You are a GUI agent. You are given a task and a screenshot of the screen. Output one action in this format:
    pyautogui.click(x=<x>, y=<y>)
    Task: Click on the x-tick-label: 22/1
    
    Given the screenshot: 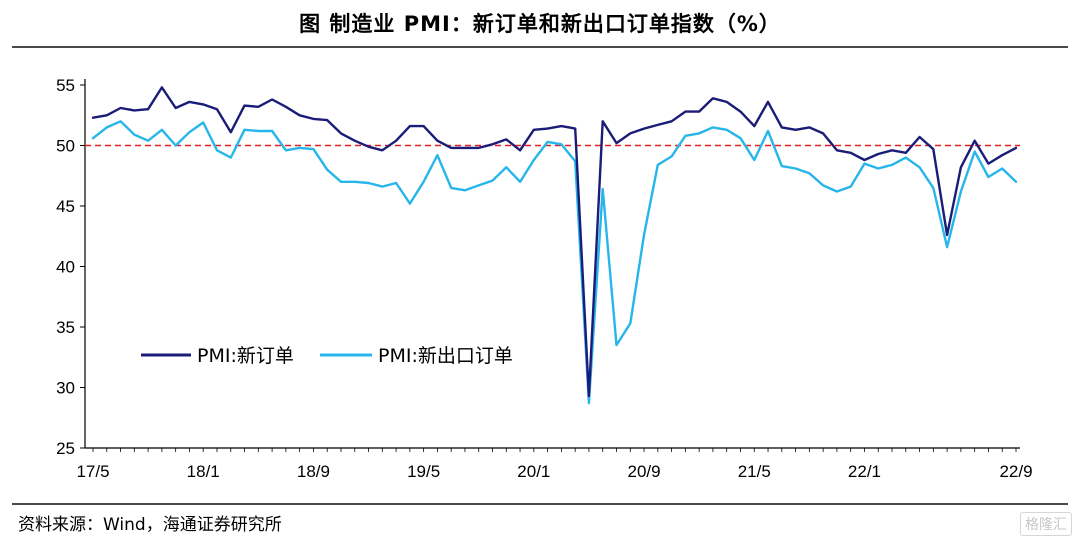 What is the action you would take?
    pyautogui.click(x=864, y=471)
    